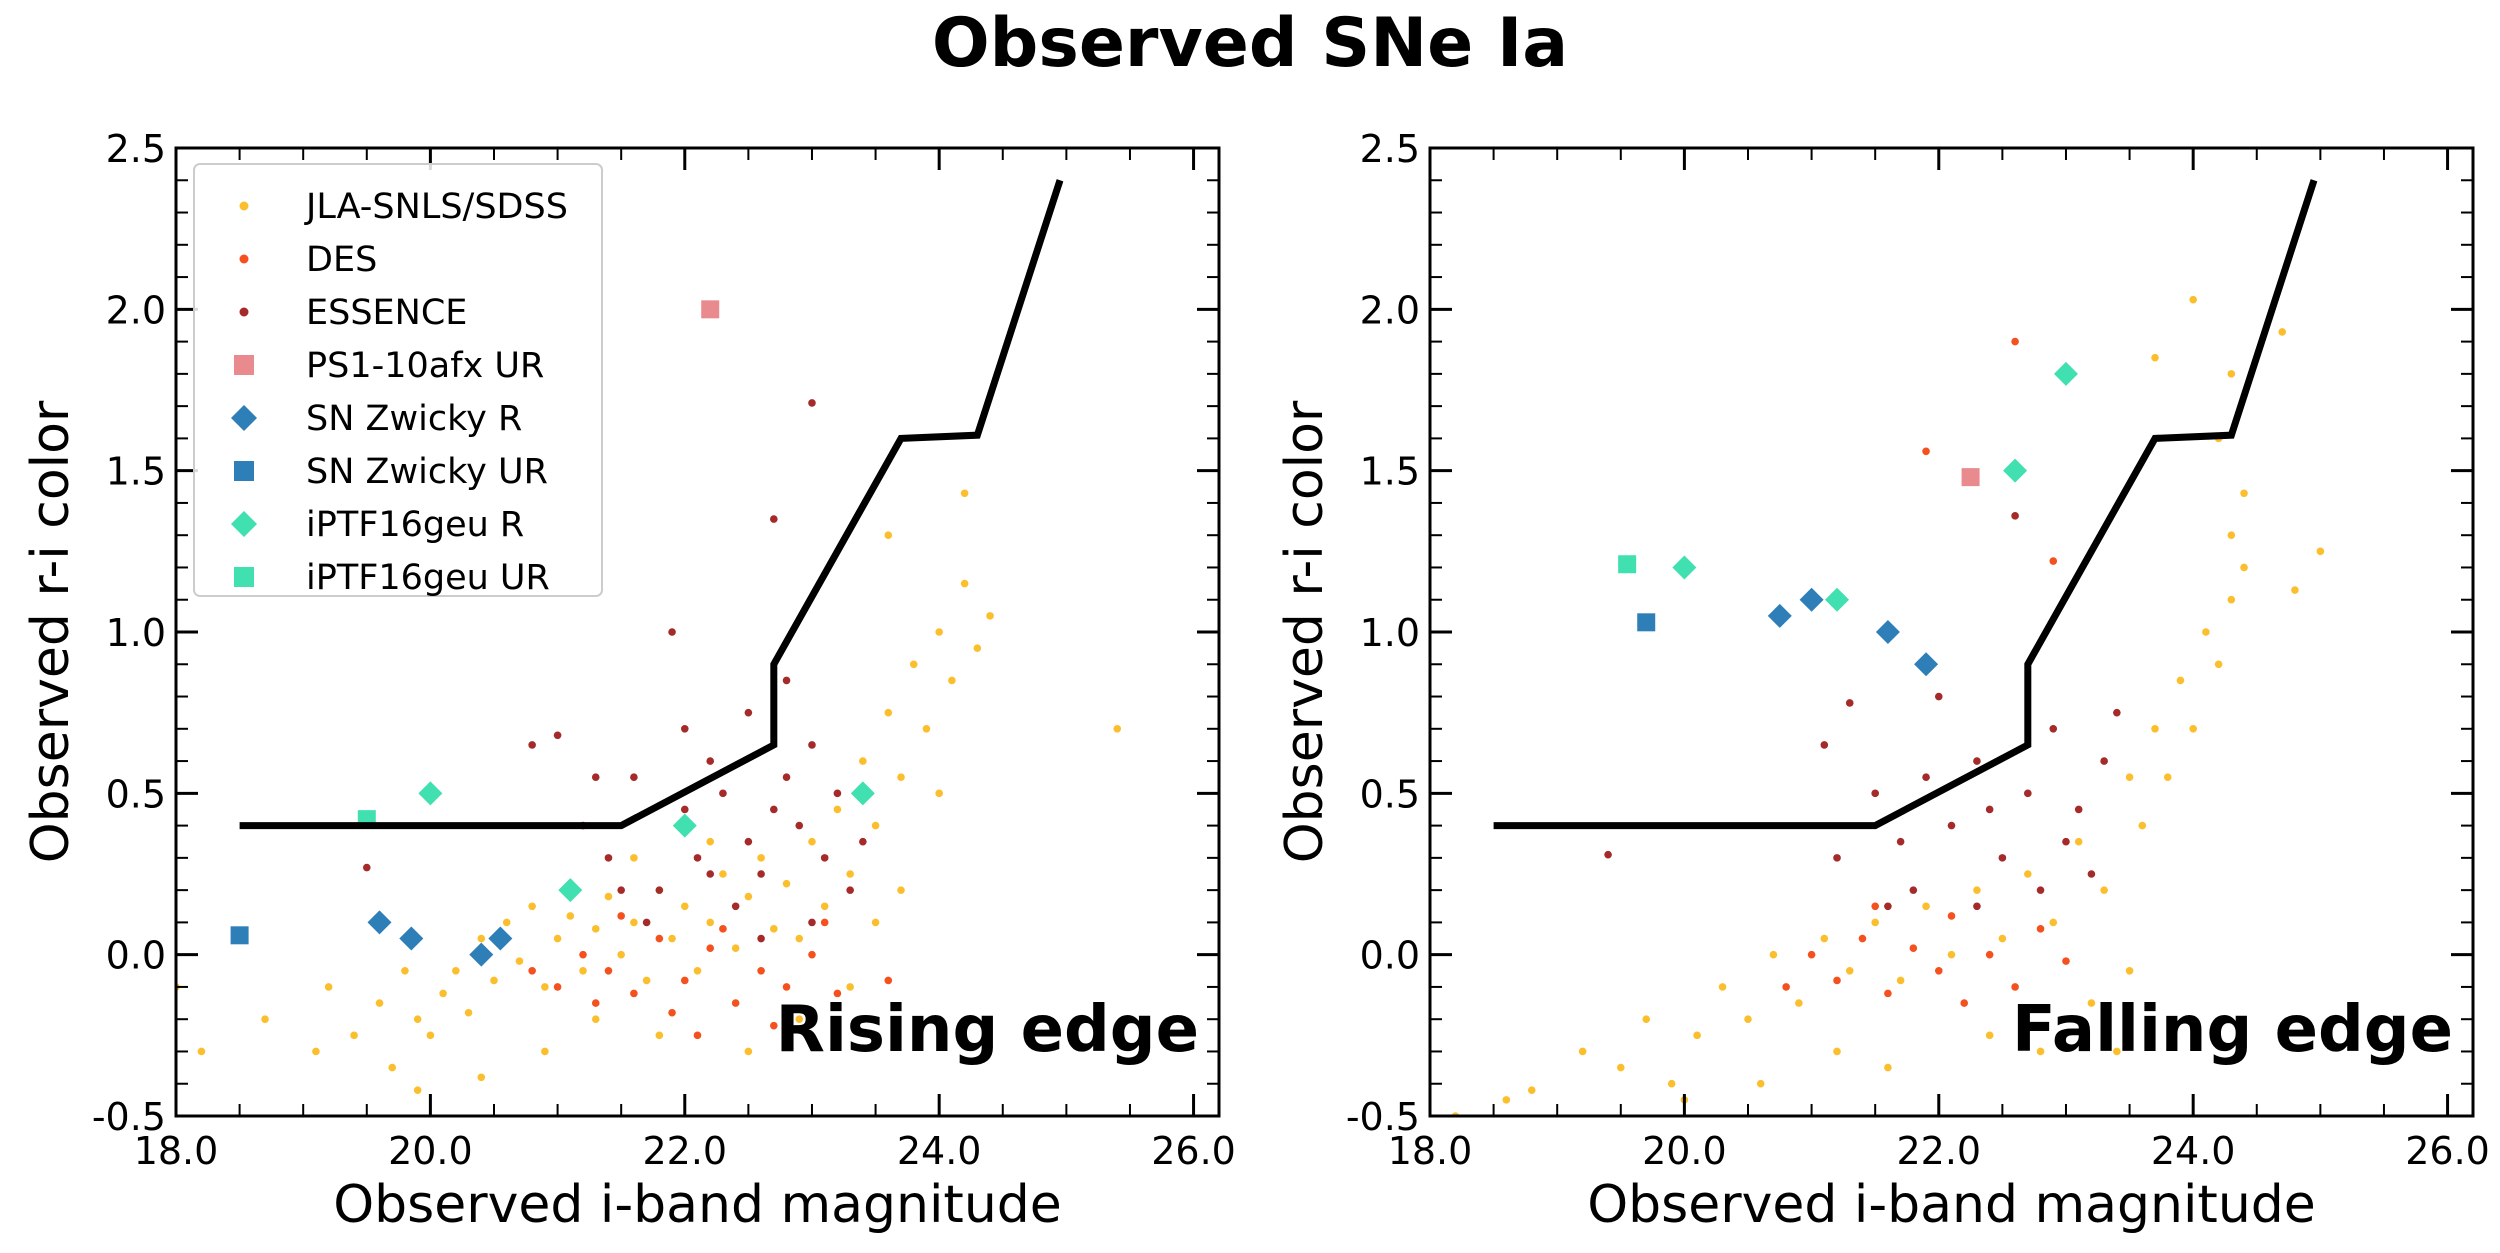  I want to click on y-tick-label: 2.0, so click(1390, 310).